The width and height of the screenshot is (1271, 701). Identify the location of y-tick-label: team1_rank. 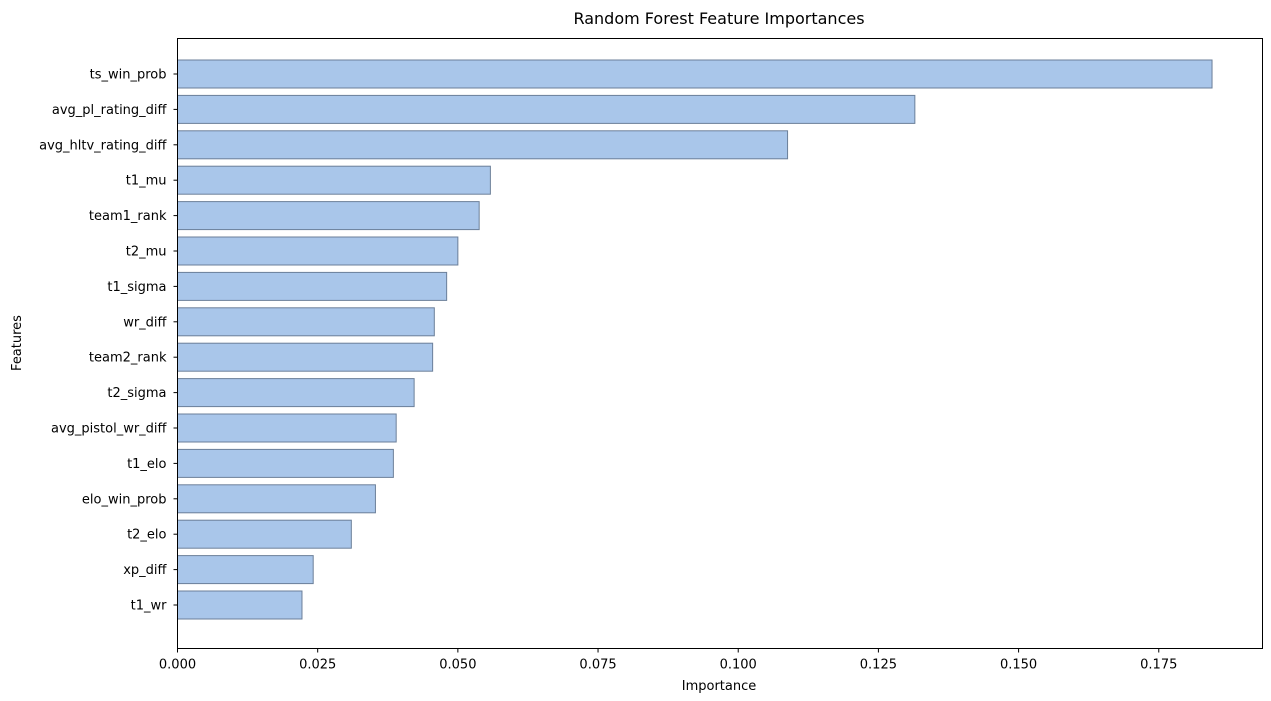
(128, 216).